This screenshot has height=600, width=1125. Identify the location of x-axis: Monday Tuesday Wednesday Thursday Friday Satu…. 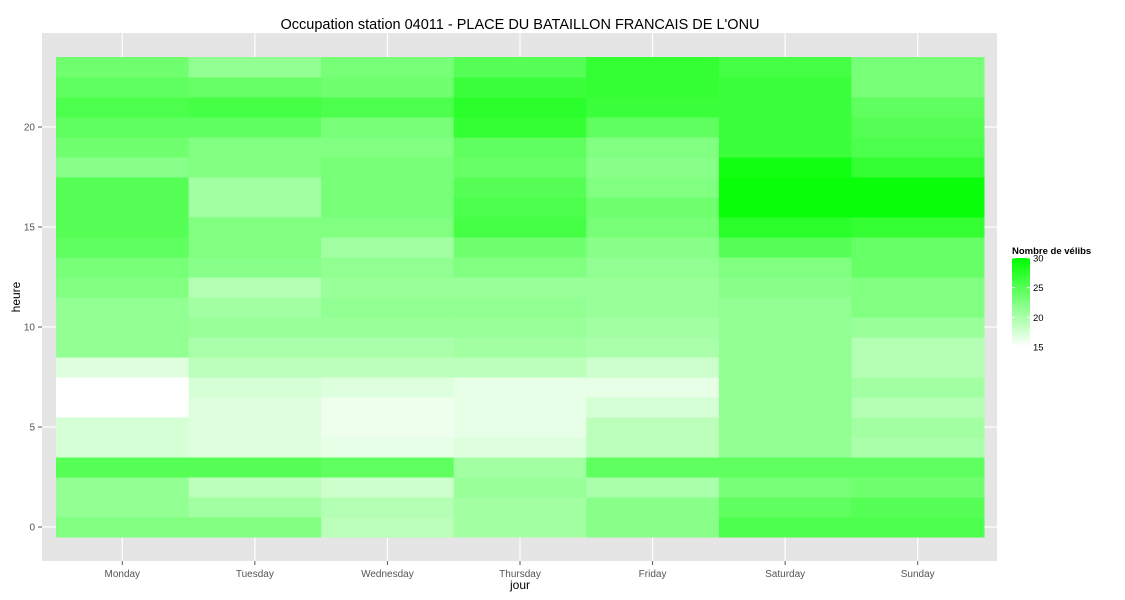
(519, 570).